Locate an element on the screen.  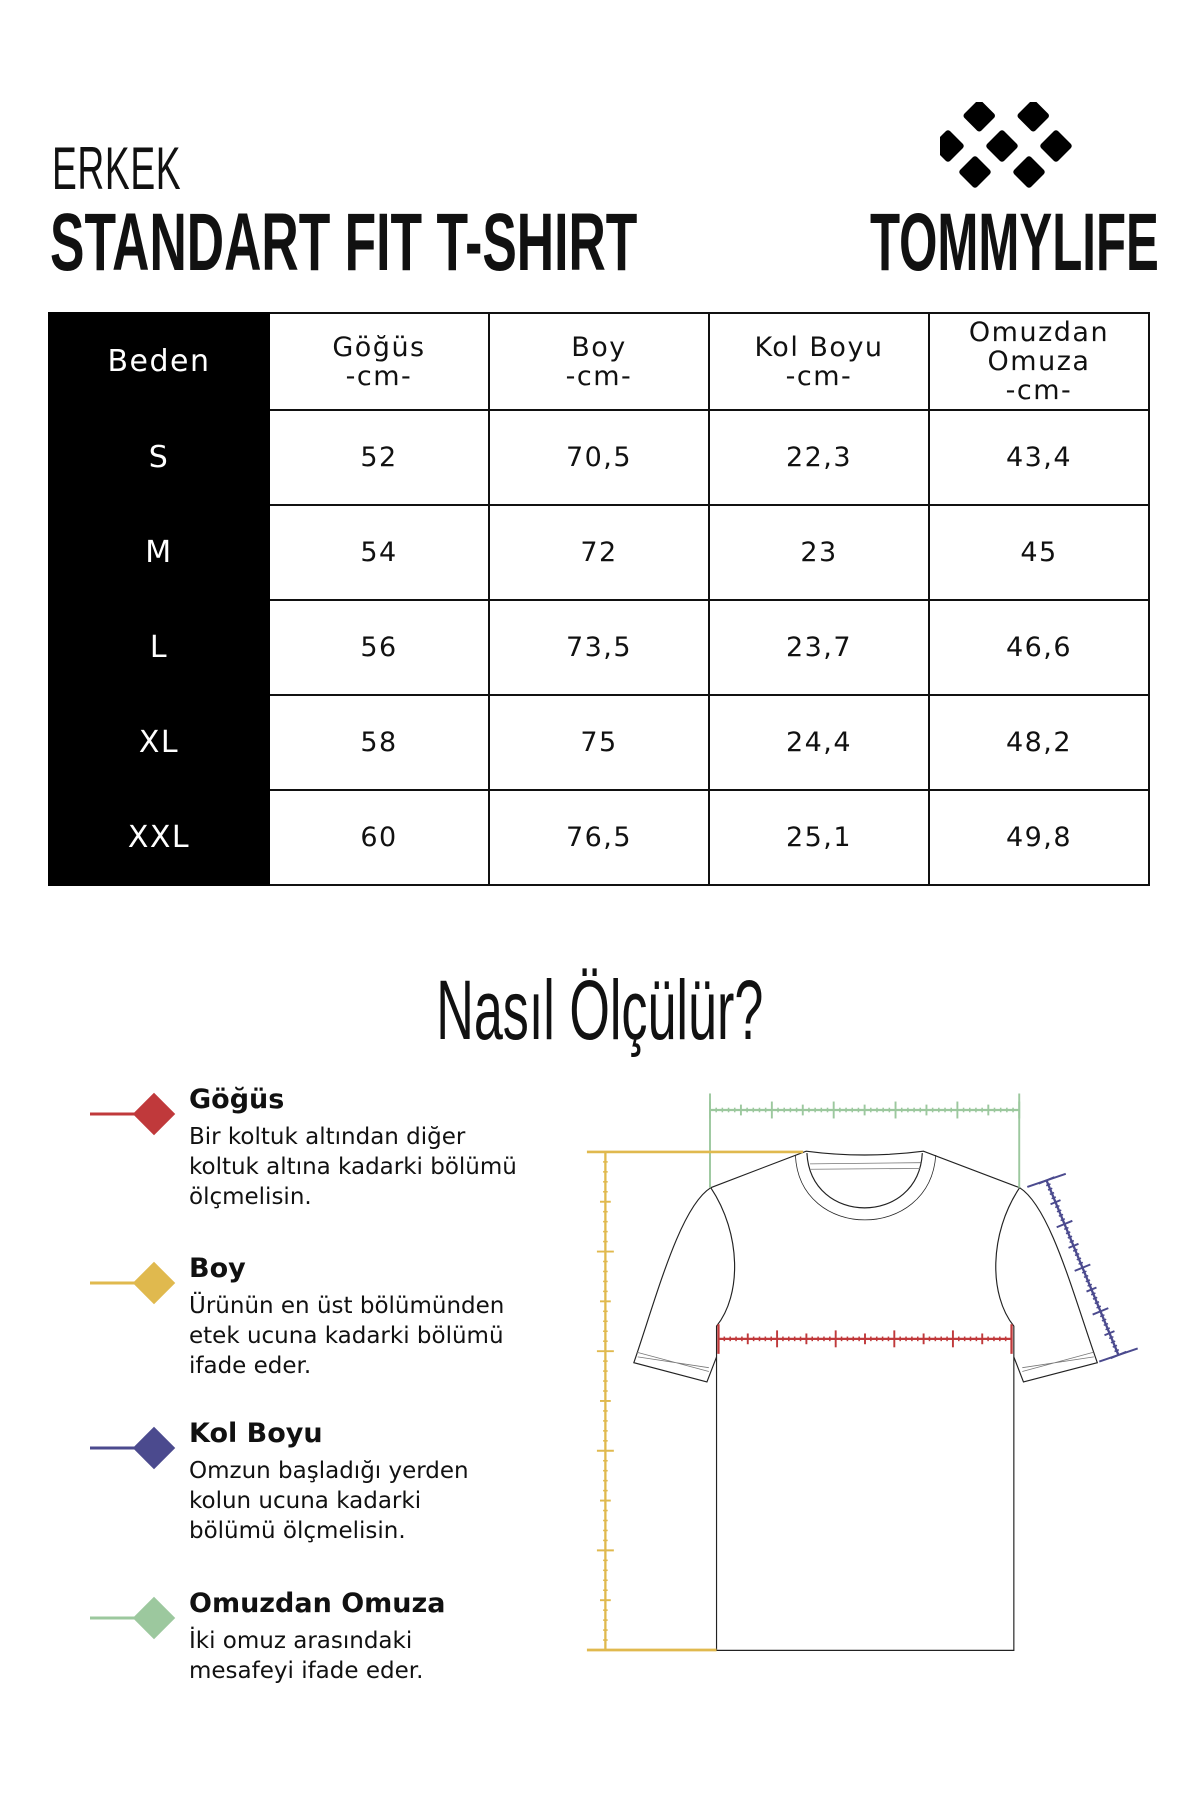
legend-description: İki omuz arasındaki mesafeyi ifade eder. is located at coordinates (384, 1656).